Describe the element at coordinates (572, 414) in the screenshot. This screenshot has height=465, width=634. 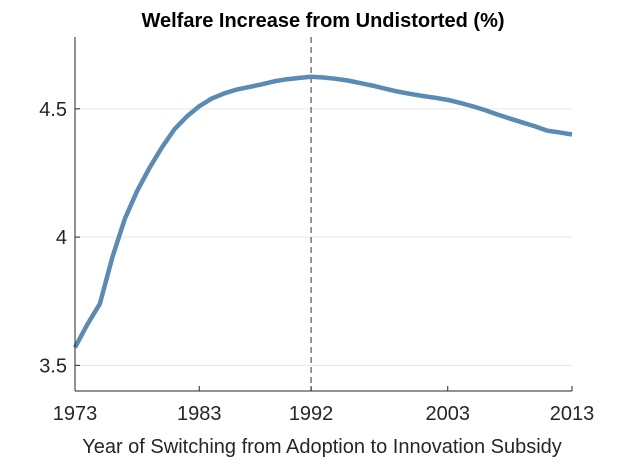
I see `x-tick-label-4: 2013` at that location.